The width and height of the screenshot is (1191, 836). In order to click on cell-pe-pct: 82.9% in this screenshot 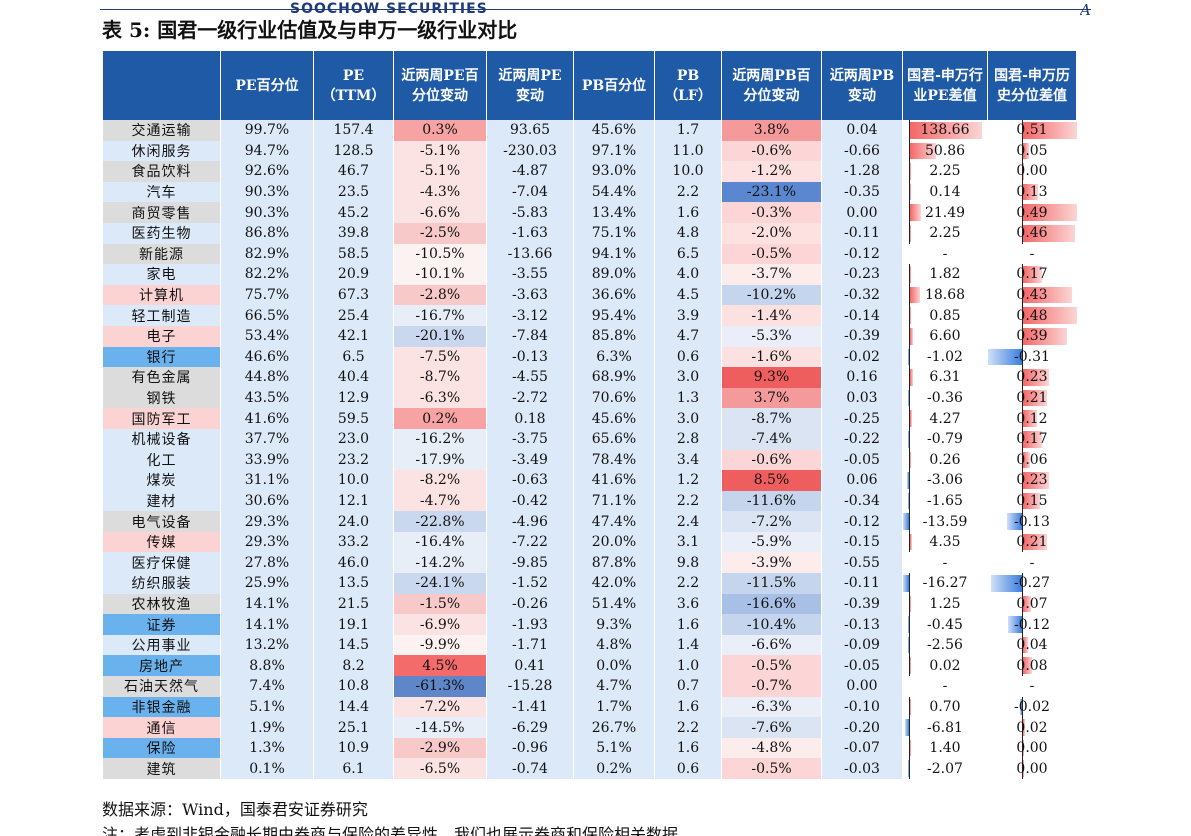, I will do `click(267, 254)`.